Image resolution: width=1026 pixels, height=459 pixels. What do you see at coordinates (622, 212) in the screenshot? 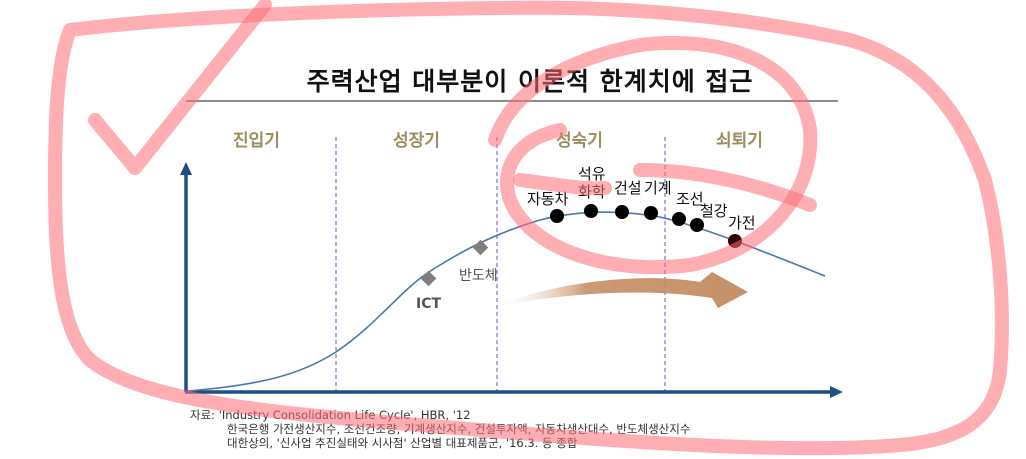
I see `dot-construction` at bounding box center [622, 212].